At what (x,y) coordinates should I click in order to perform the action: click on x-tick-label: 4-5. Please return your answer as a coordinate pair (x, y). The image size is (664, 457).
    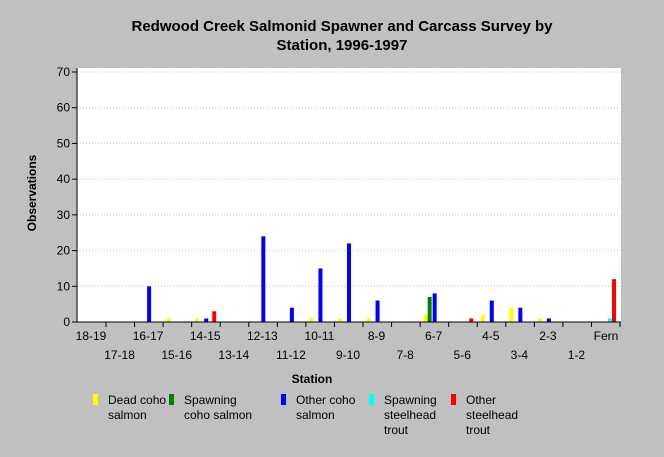
    Looking at the image, I should click on (491, 336).